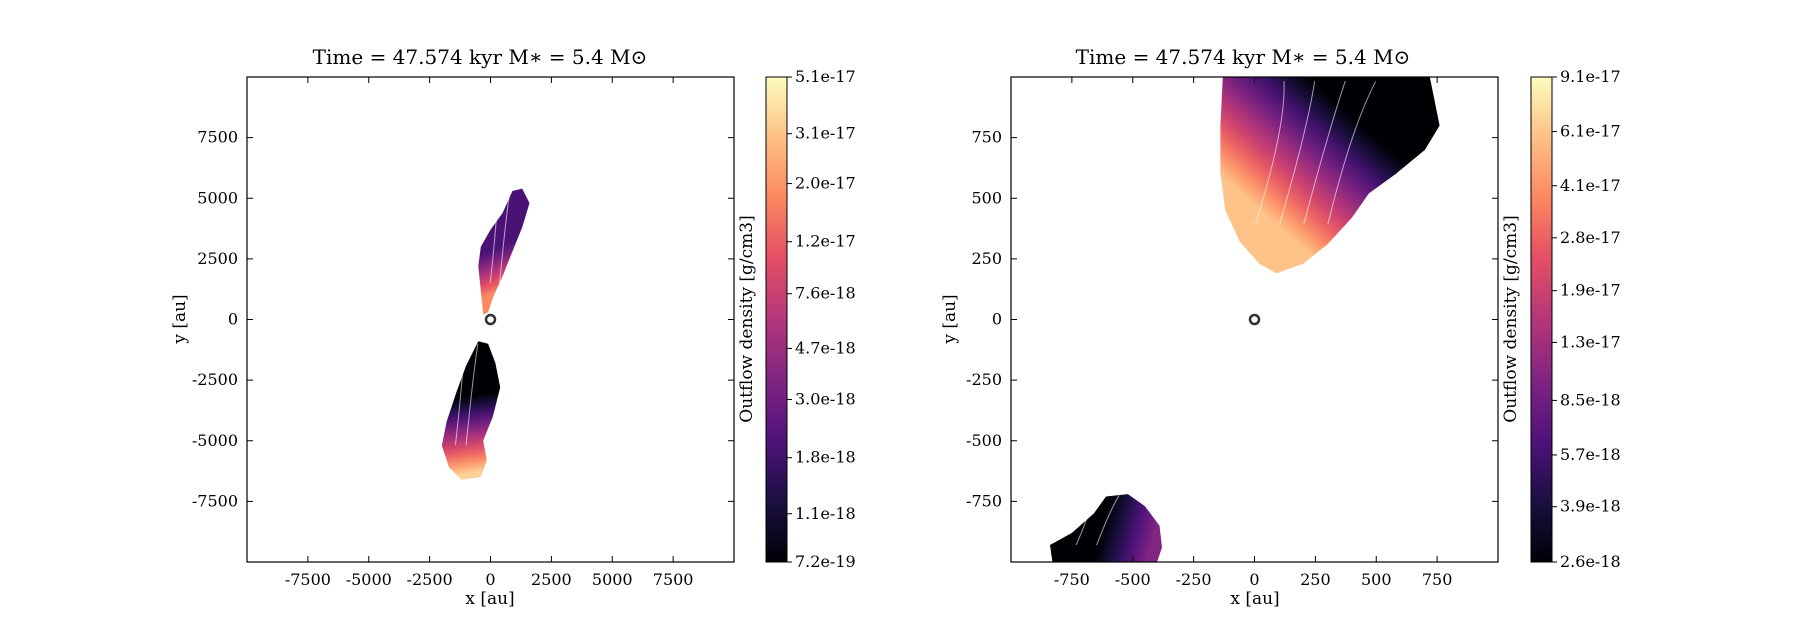 This screenshot has height=630, width=1800. I want to click on colorbar-tick-label: 8.5e-18, so click(1590, 399).